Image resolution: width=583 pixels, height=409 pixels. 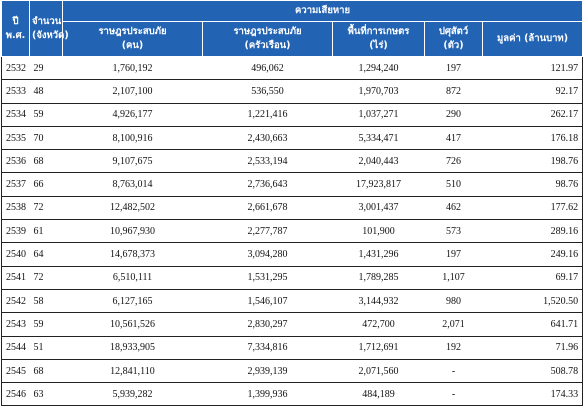 What do you see at coordinates (15, 28) in the screenshot?
I see `header-cell: ปี พ.ศ.` at bounding box center [15, 28].